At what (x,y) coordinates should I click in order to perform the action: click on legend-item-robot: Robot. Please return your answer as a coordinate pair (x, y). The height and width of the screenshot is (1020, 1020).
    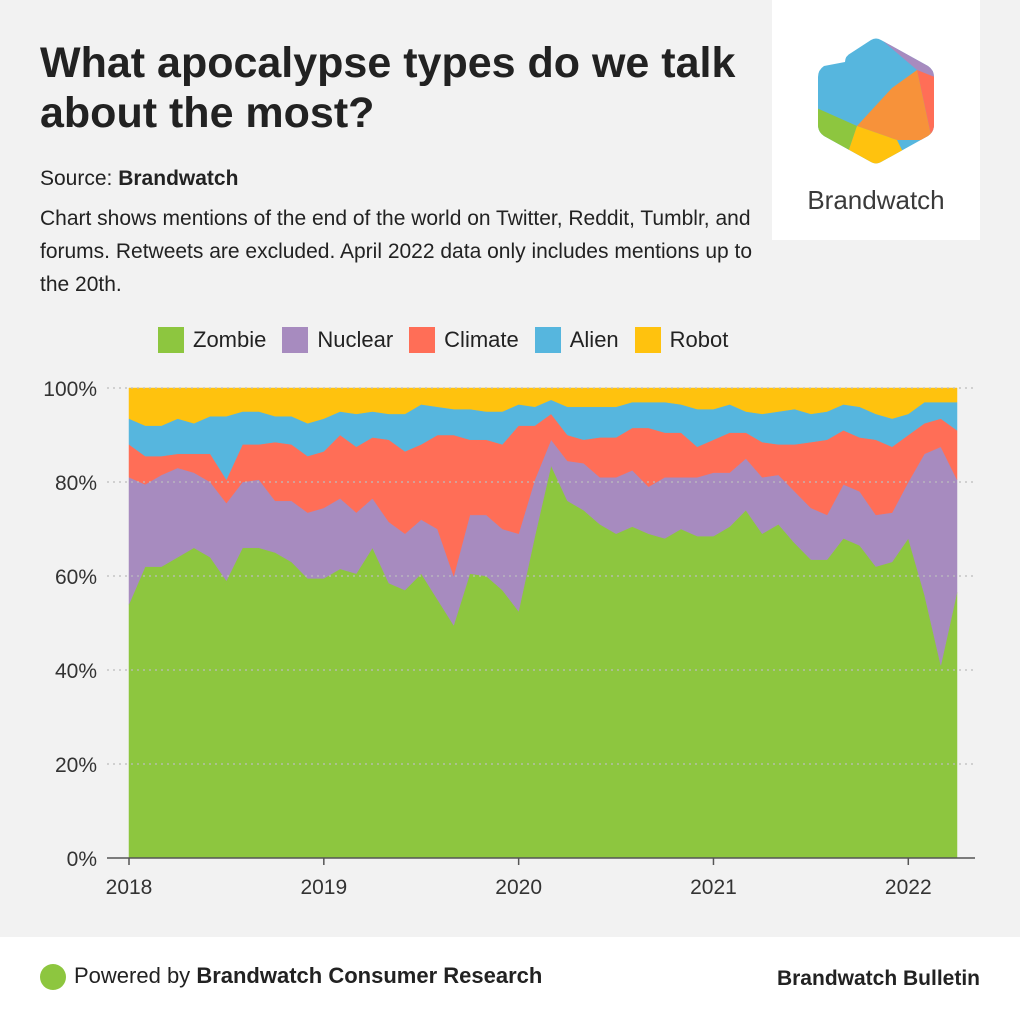
    Looking at the image, I should click on (681, 340).